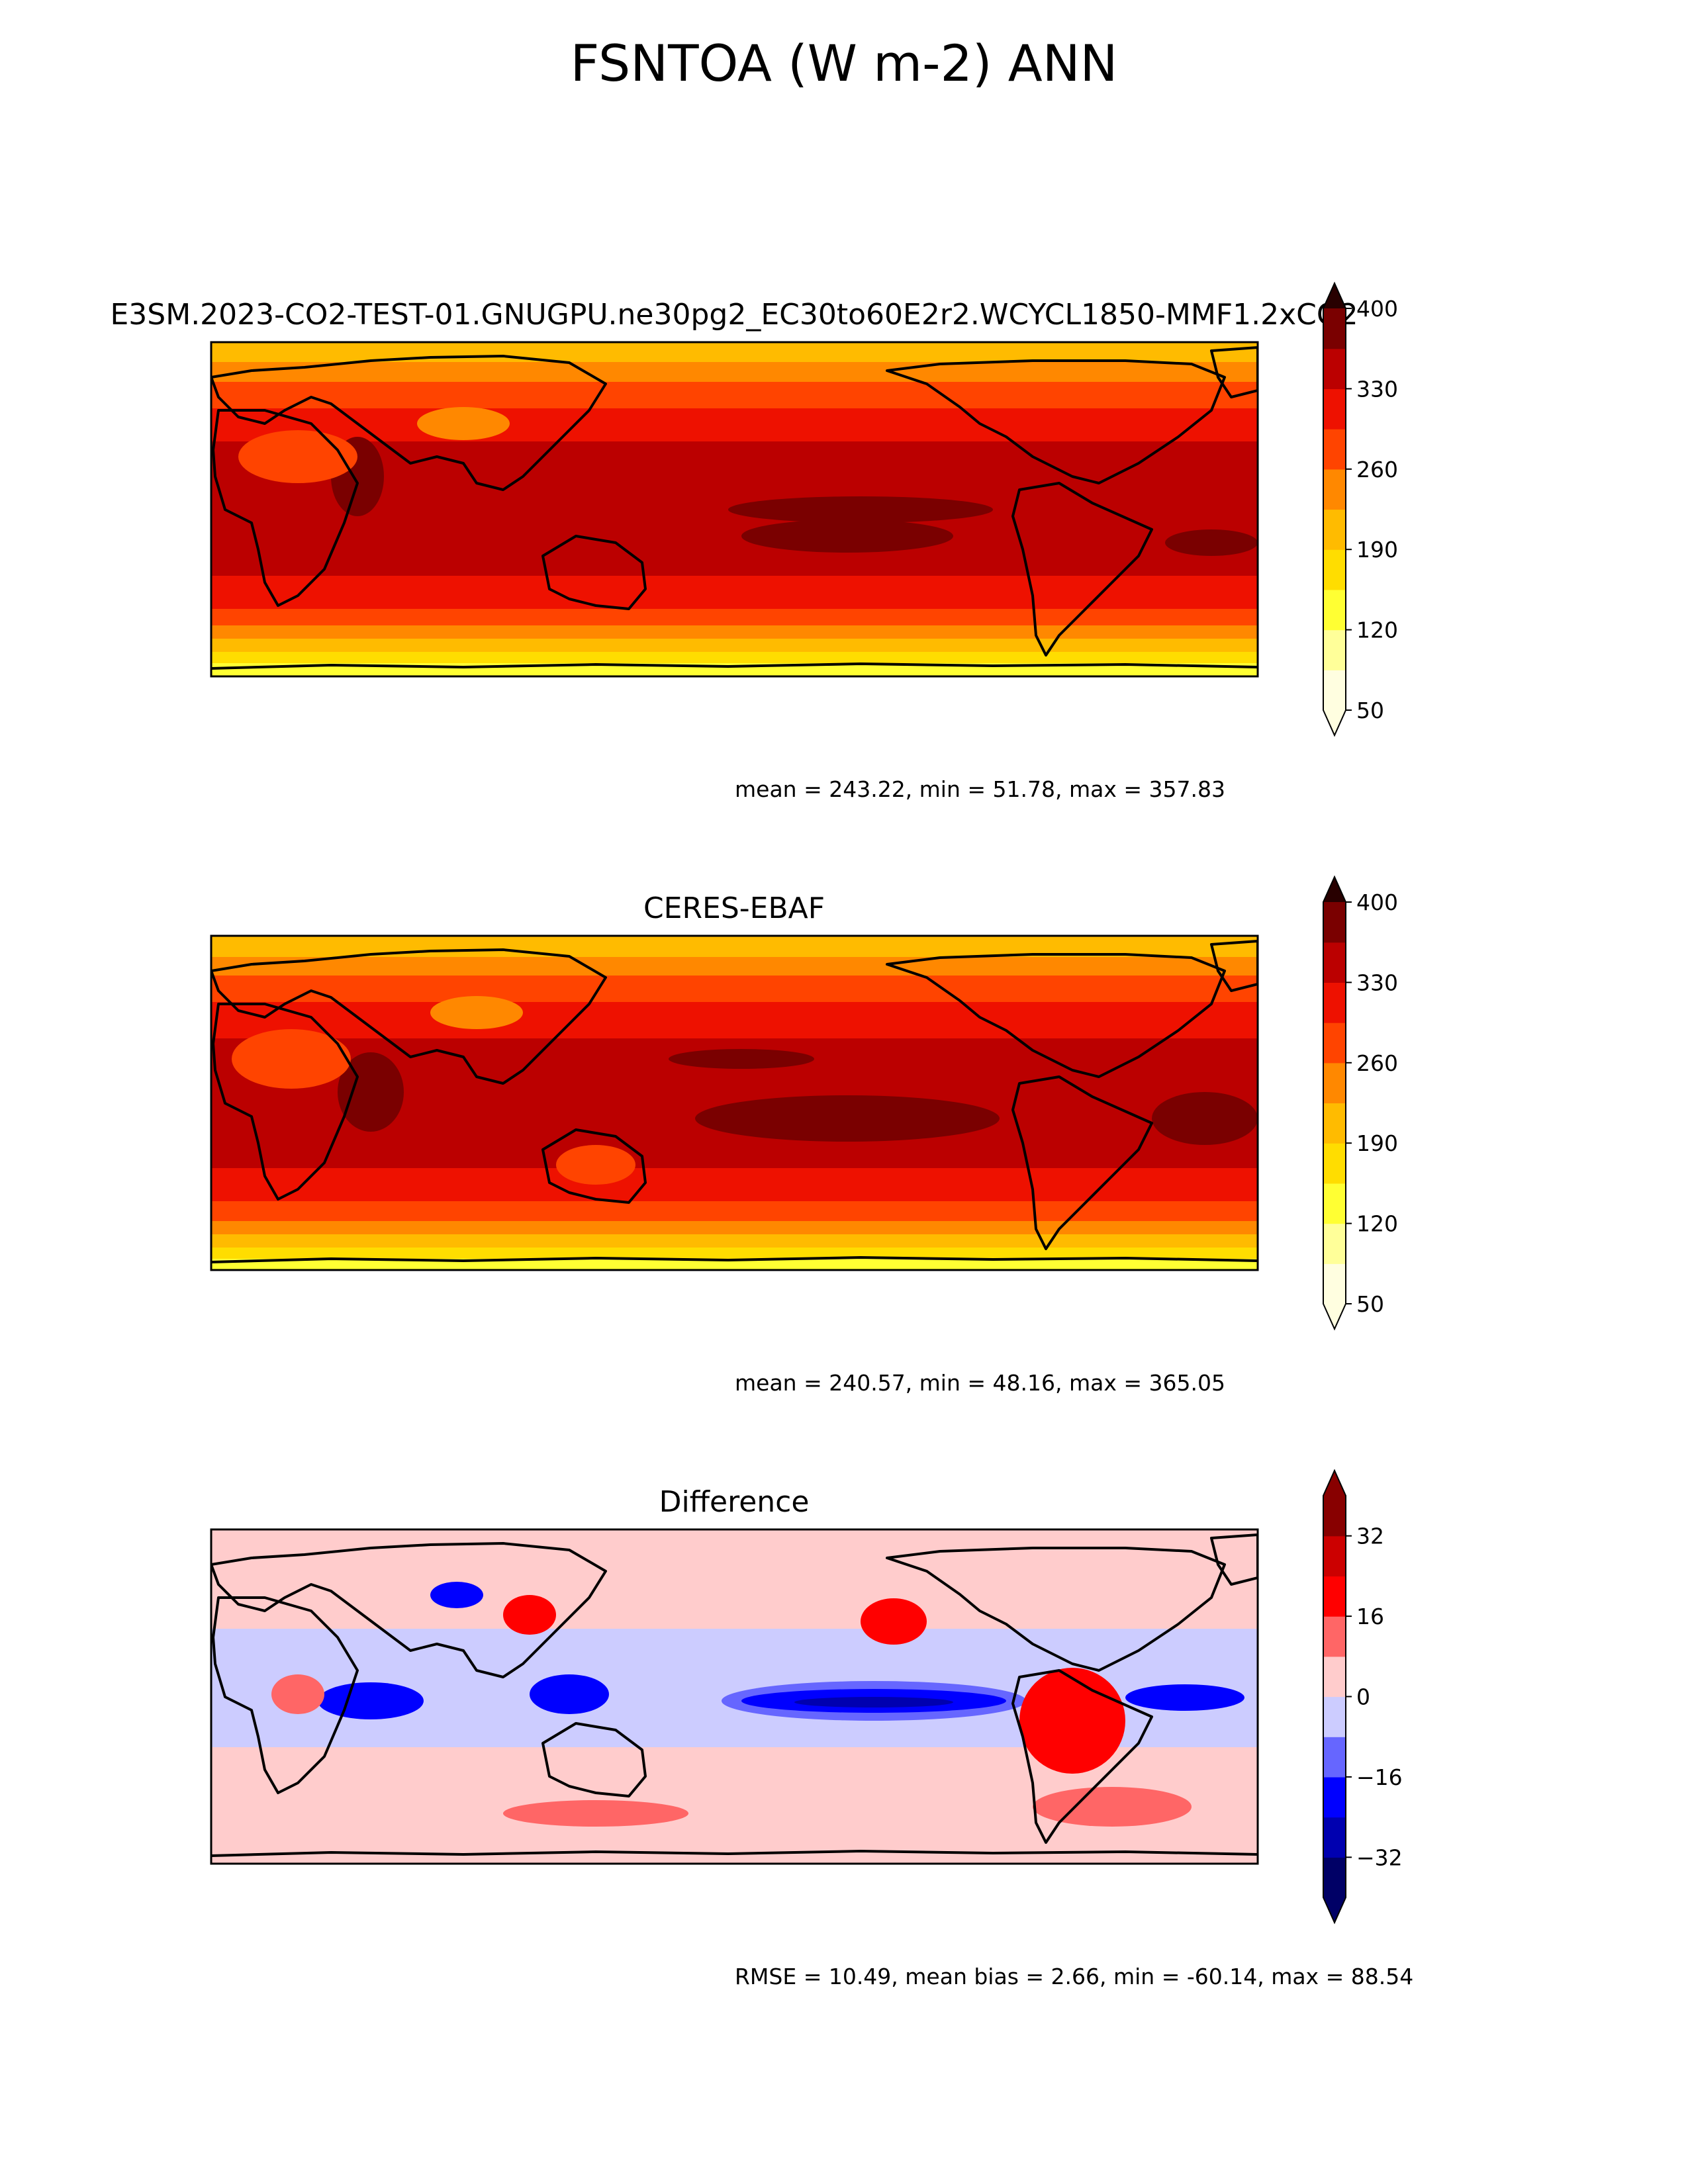 This screenshot has width=1688, height=2184. Describe the element at coordinates (844, 63) in the screenshot. I see `figure-title: FSNTOA (W m-2) ANN` at that location.